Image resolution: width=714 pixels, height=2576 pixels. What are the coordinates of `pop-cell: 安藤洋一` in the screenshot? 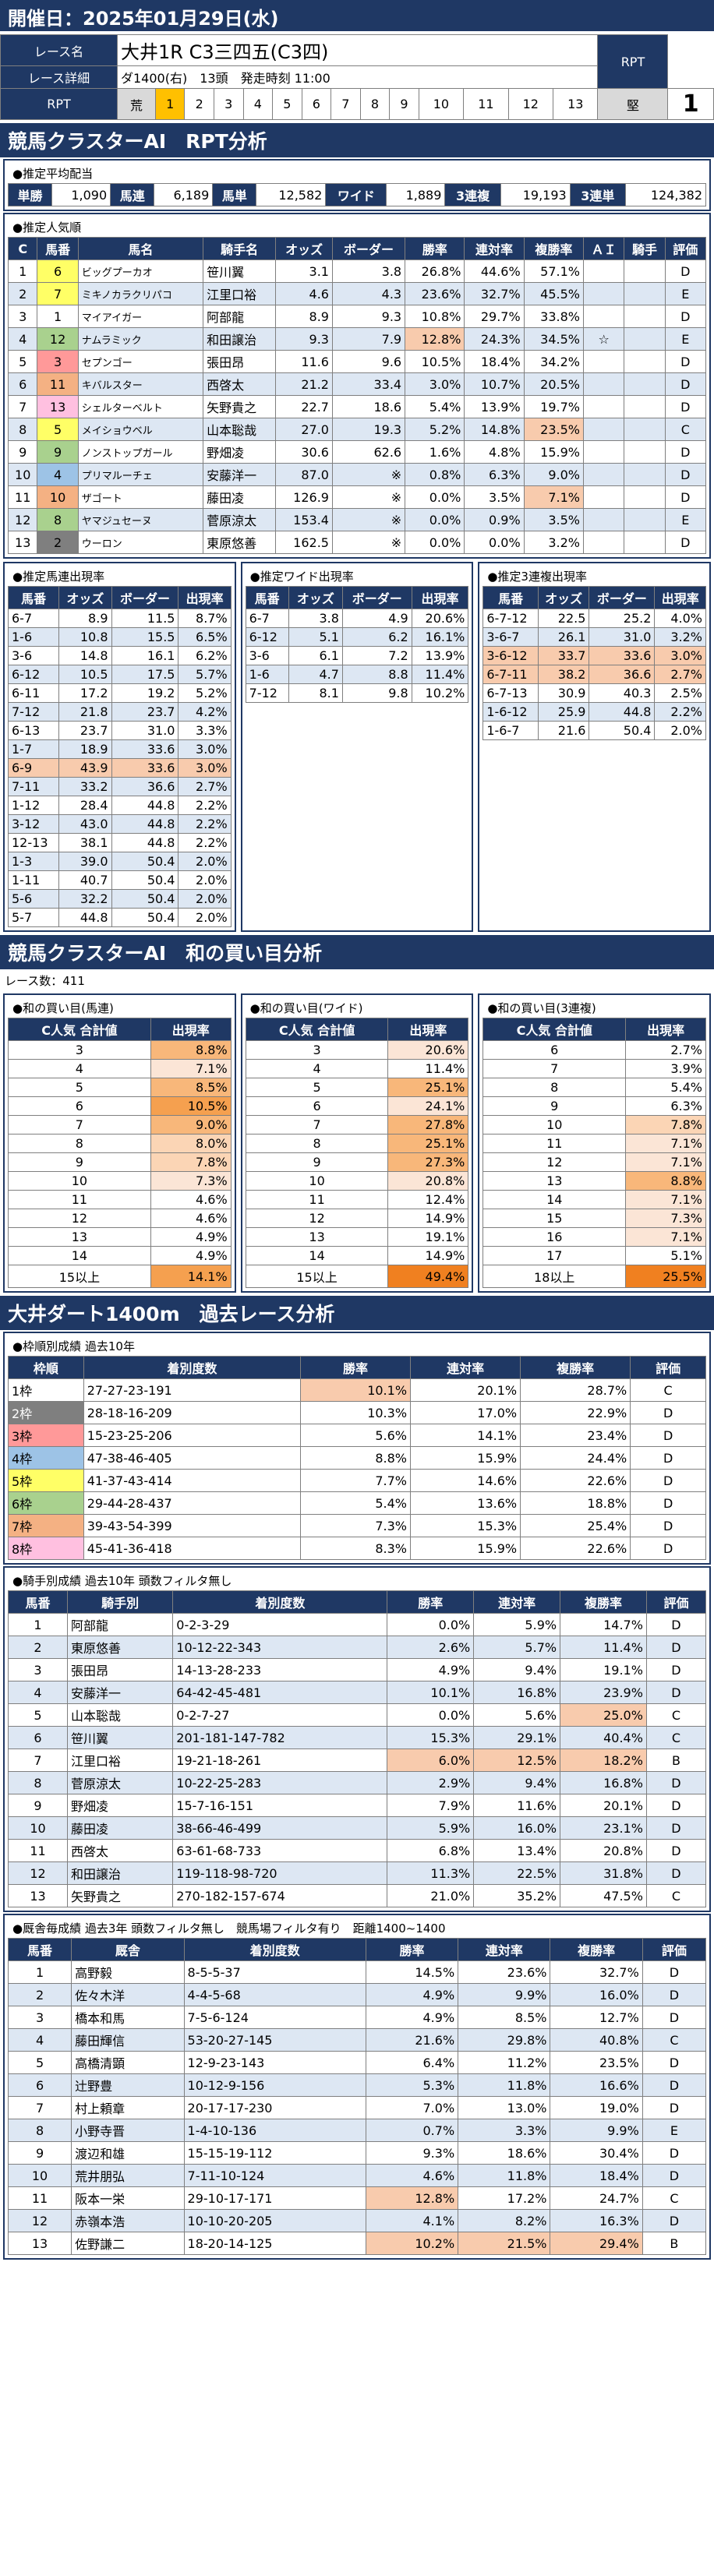 It's located at (240, 474).